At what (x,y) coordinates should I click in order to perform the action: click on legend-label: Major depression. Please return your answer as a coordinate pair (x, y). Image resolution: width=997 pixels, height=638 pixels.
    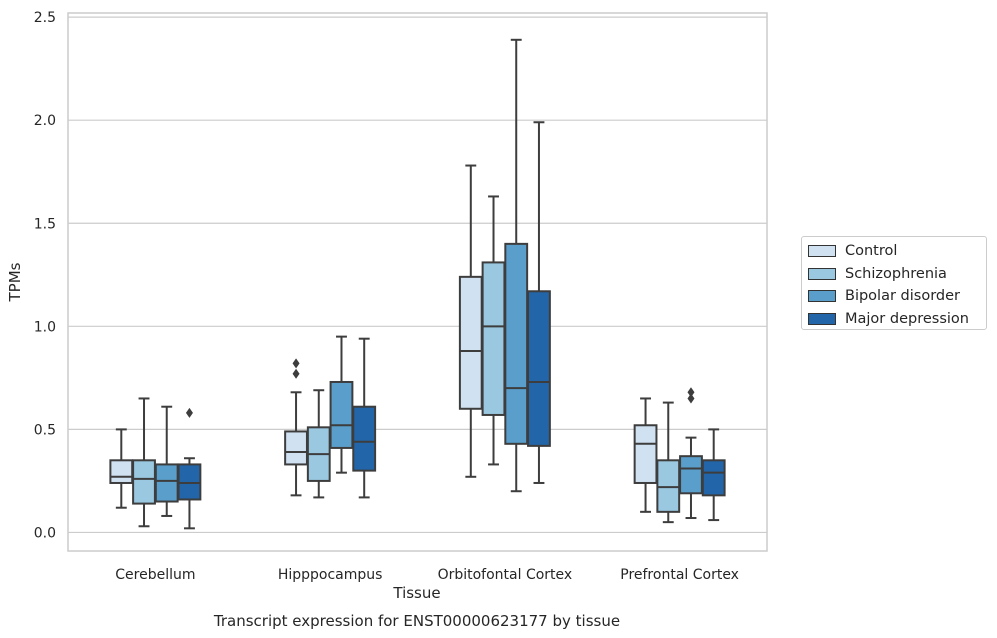
    Looking at the image, I should click on (907, 318).